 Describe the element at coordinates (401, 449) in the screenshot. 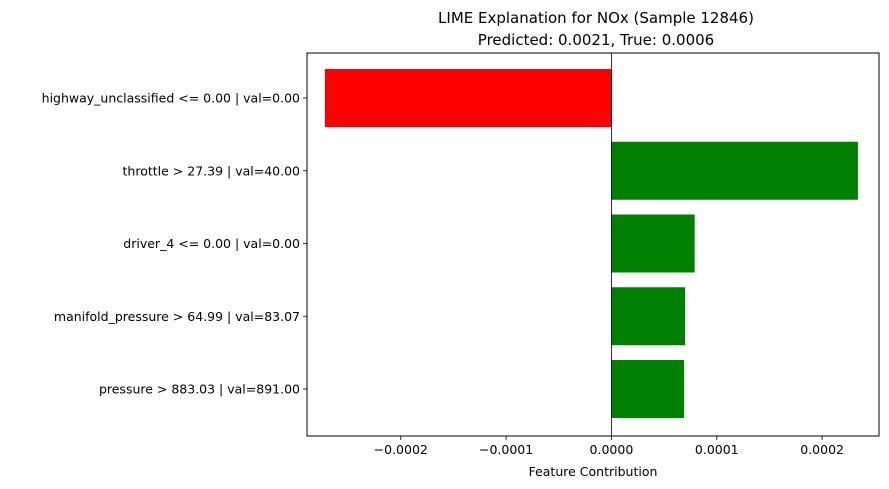

I see `x-tick-label: −0.0002` at that location.